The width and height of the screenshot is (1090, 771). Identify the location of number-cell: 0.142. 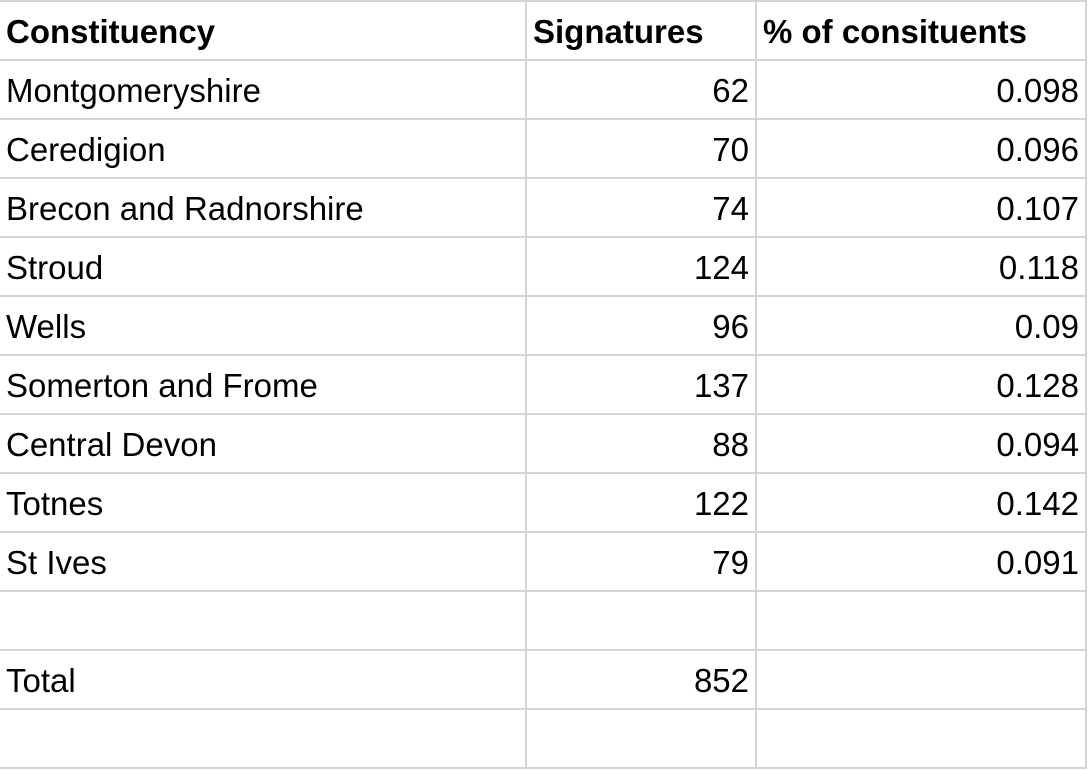
(922, 503).